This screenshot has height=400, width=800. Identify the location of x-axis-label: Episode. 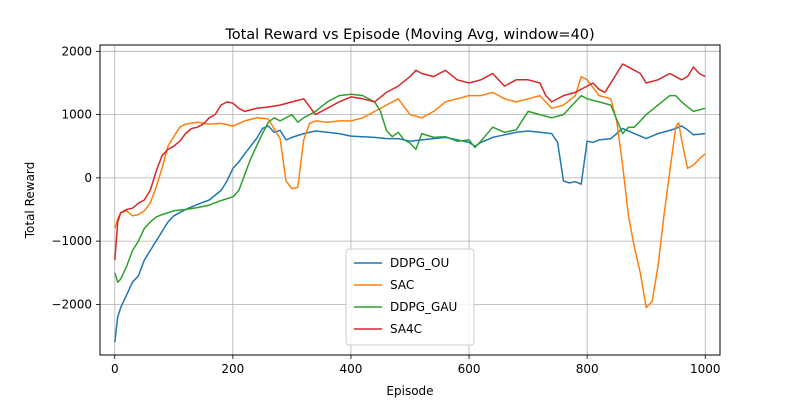
(409, 391).